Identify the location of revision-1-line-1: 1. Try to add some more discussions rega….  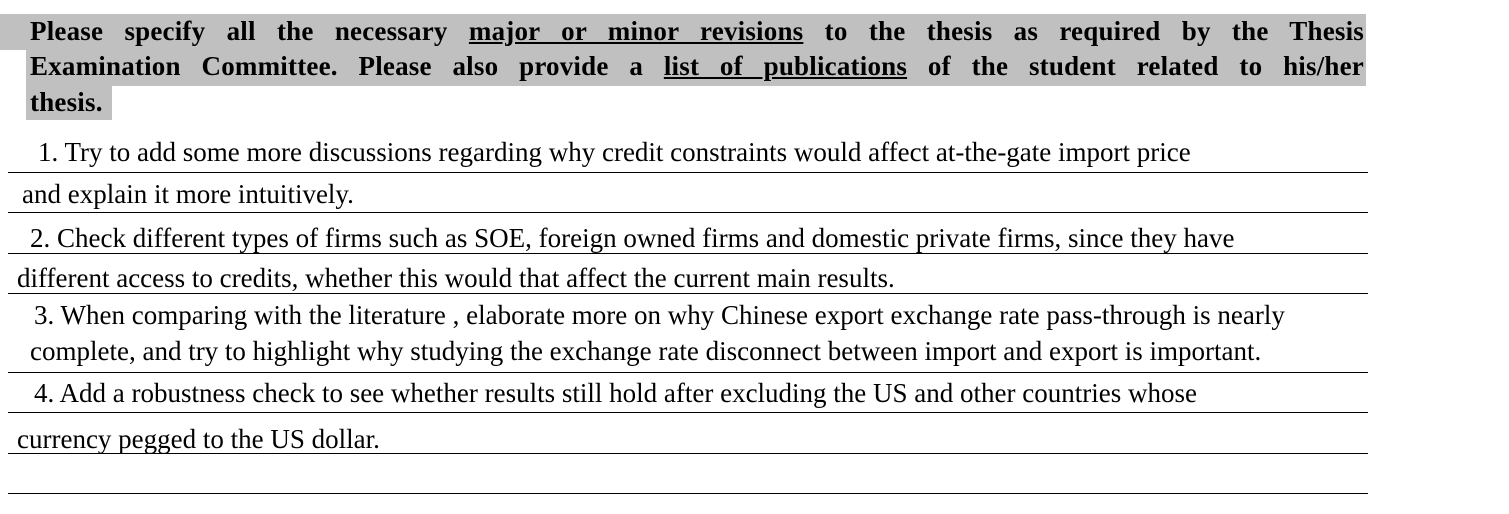
(614, 152).